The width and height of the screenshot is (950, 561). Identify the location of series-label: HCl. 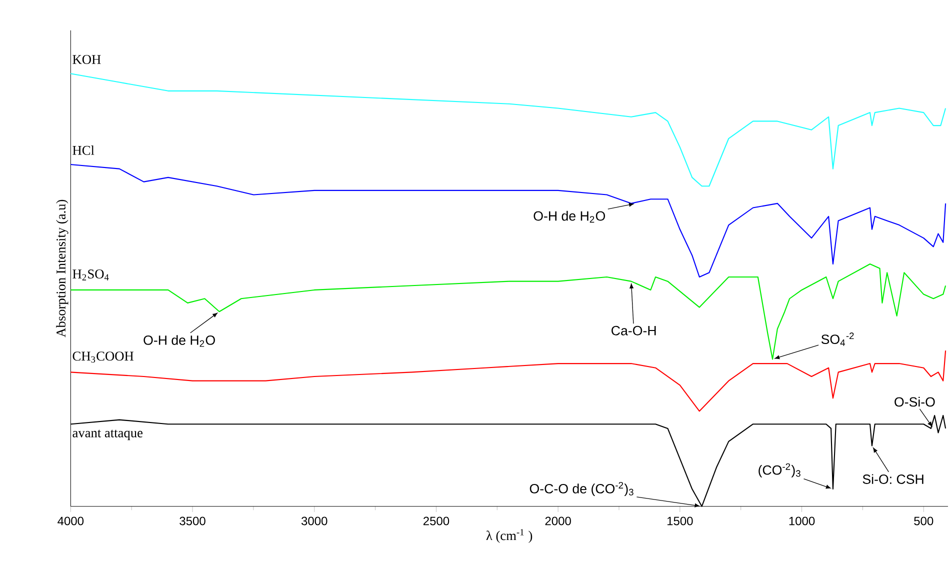
(83, 150).